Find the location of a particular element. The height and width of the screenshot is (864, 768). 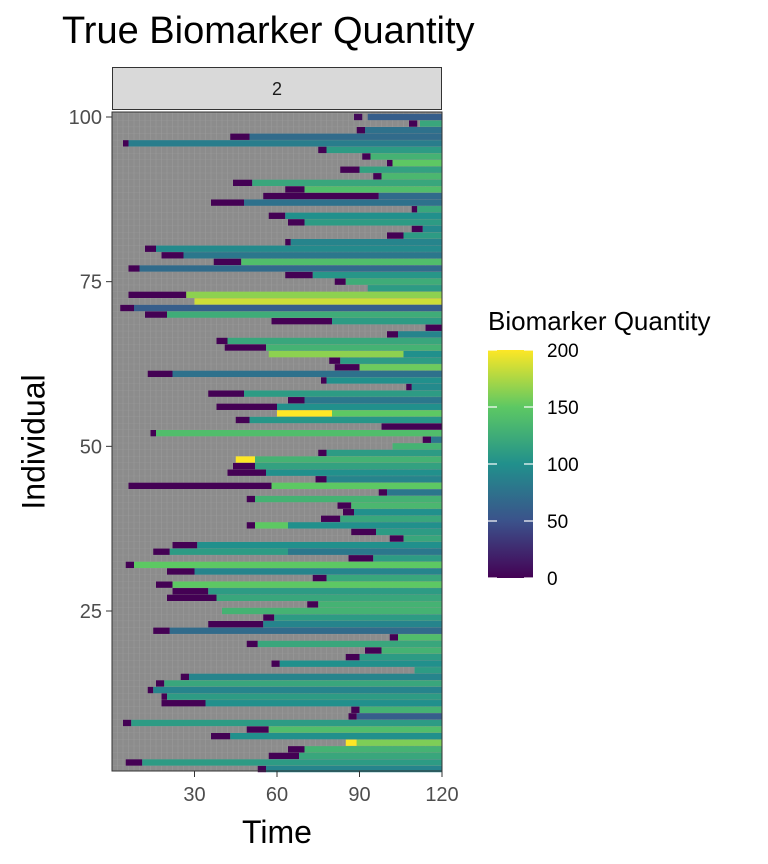

legend-break-label: 150 is located at coordinates (563, 408).